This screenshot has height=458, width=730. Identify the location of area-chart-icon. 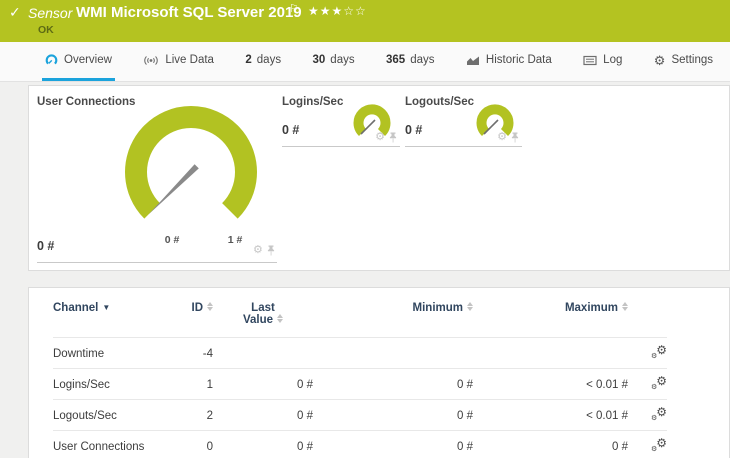
(472, 60).